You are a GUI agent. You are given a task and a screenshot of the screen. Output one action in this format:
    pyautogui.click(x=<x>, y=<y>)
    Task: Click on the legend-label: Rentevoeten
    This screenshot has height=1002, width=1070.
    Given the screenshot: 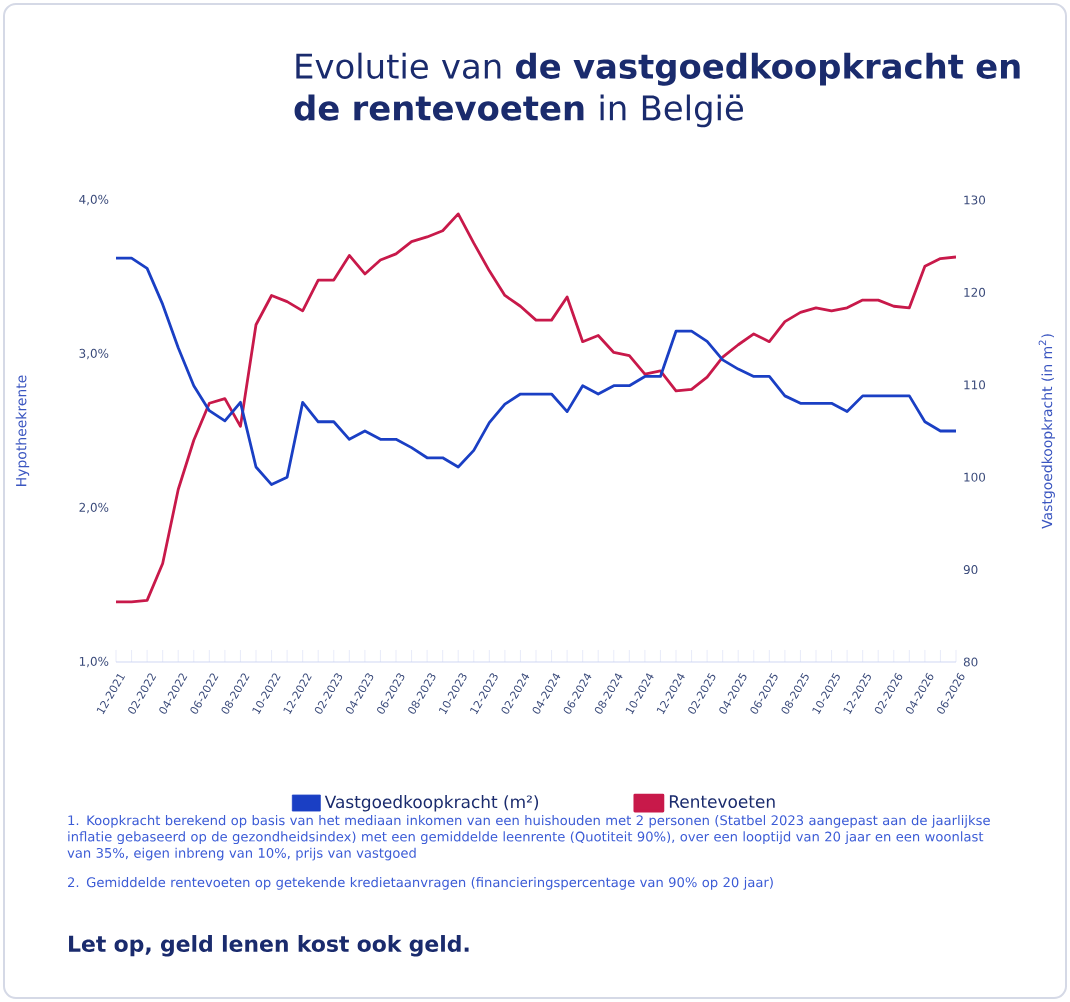 What is the action you would take?
    pyautogui.click(x=722, y=801)
    